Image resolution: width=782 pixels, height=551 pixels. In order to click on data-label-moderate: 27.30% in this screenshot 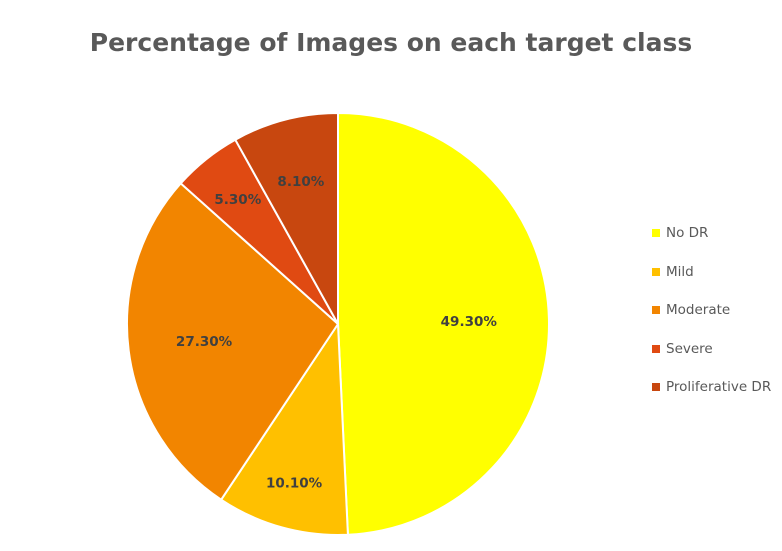, I will do `click(204, 342)`.